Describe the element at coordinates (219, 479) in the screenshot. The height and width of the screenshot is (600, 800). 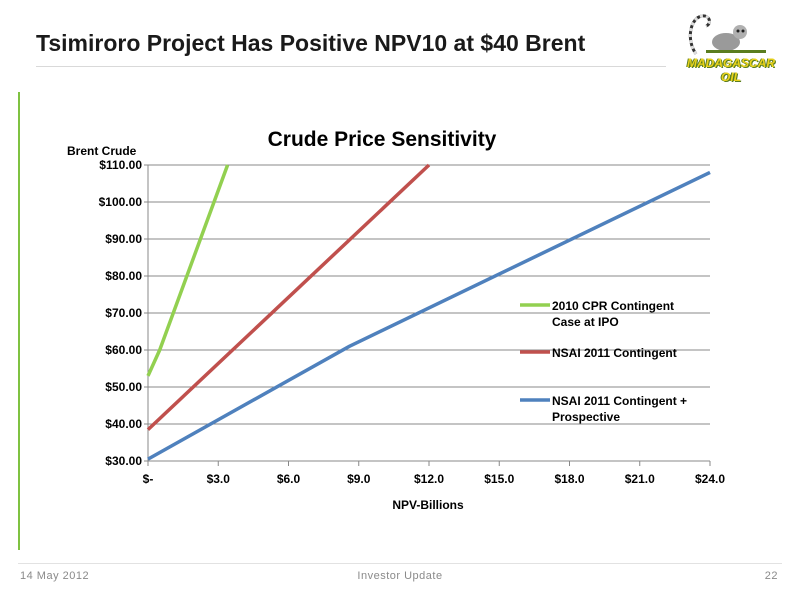
I see `x-tick-label: $3.0` at that location.